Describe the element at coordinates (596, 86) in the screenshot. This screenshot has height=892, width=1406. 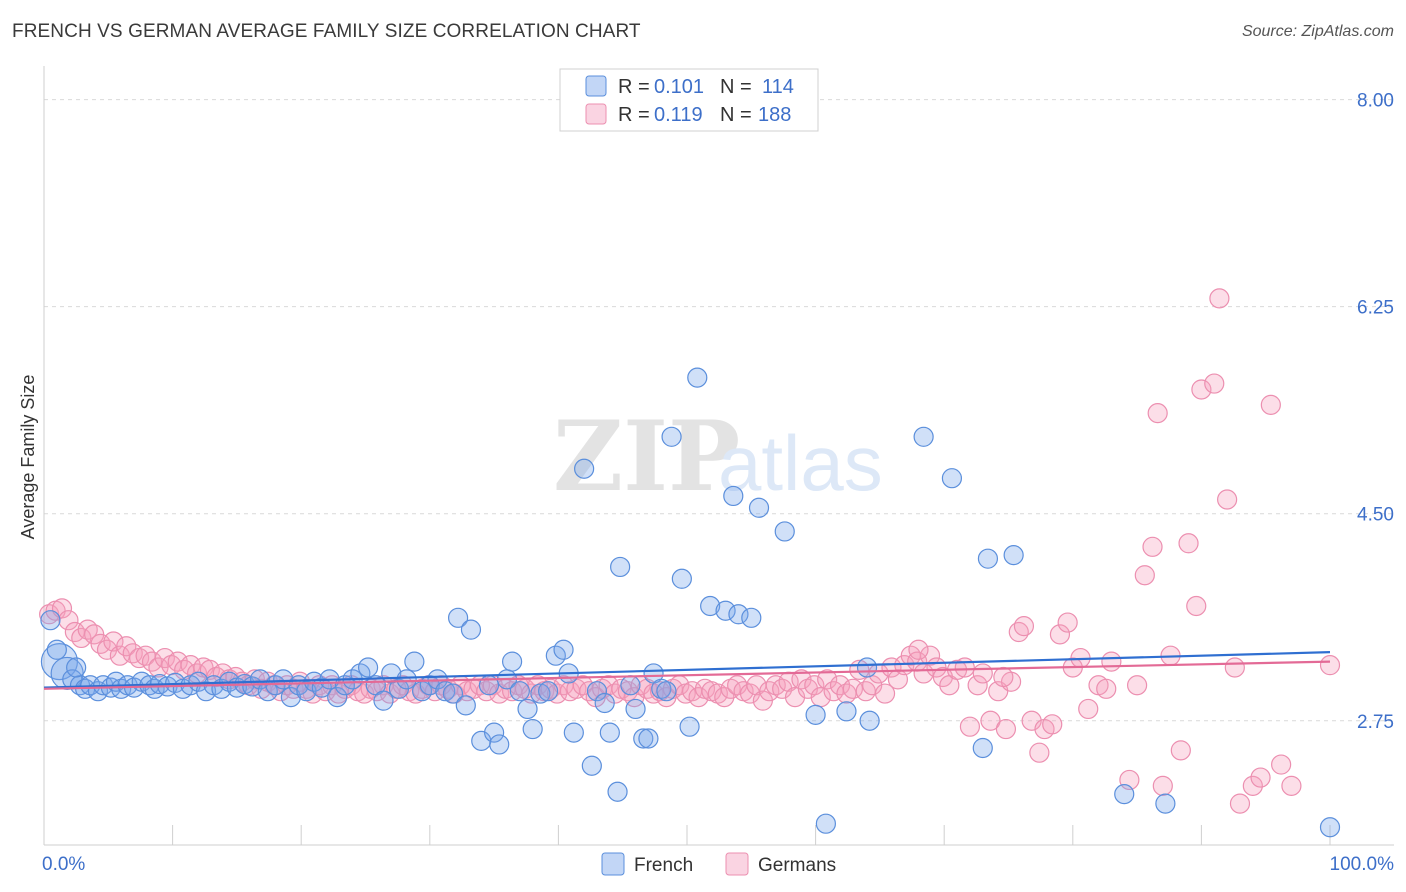
I see `legend-swatch-french` at that location.